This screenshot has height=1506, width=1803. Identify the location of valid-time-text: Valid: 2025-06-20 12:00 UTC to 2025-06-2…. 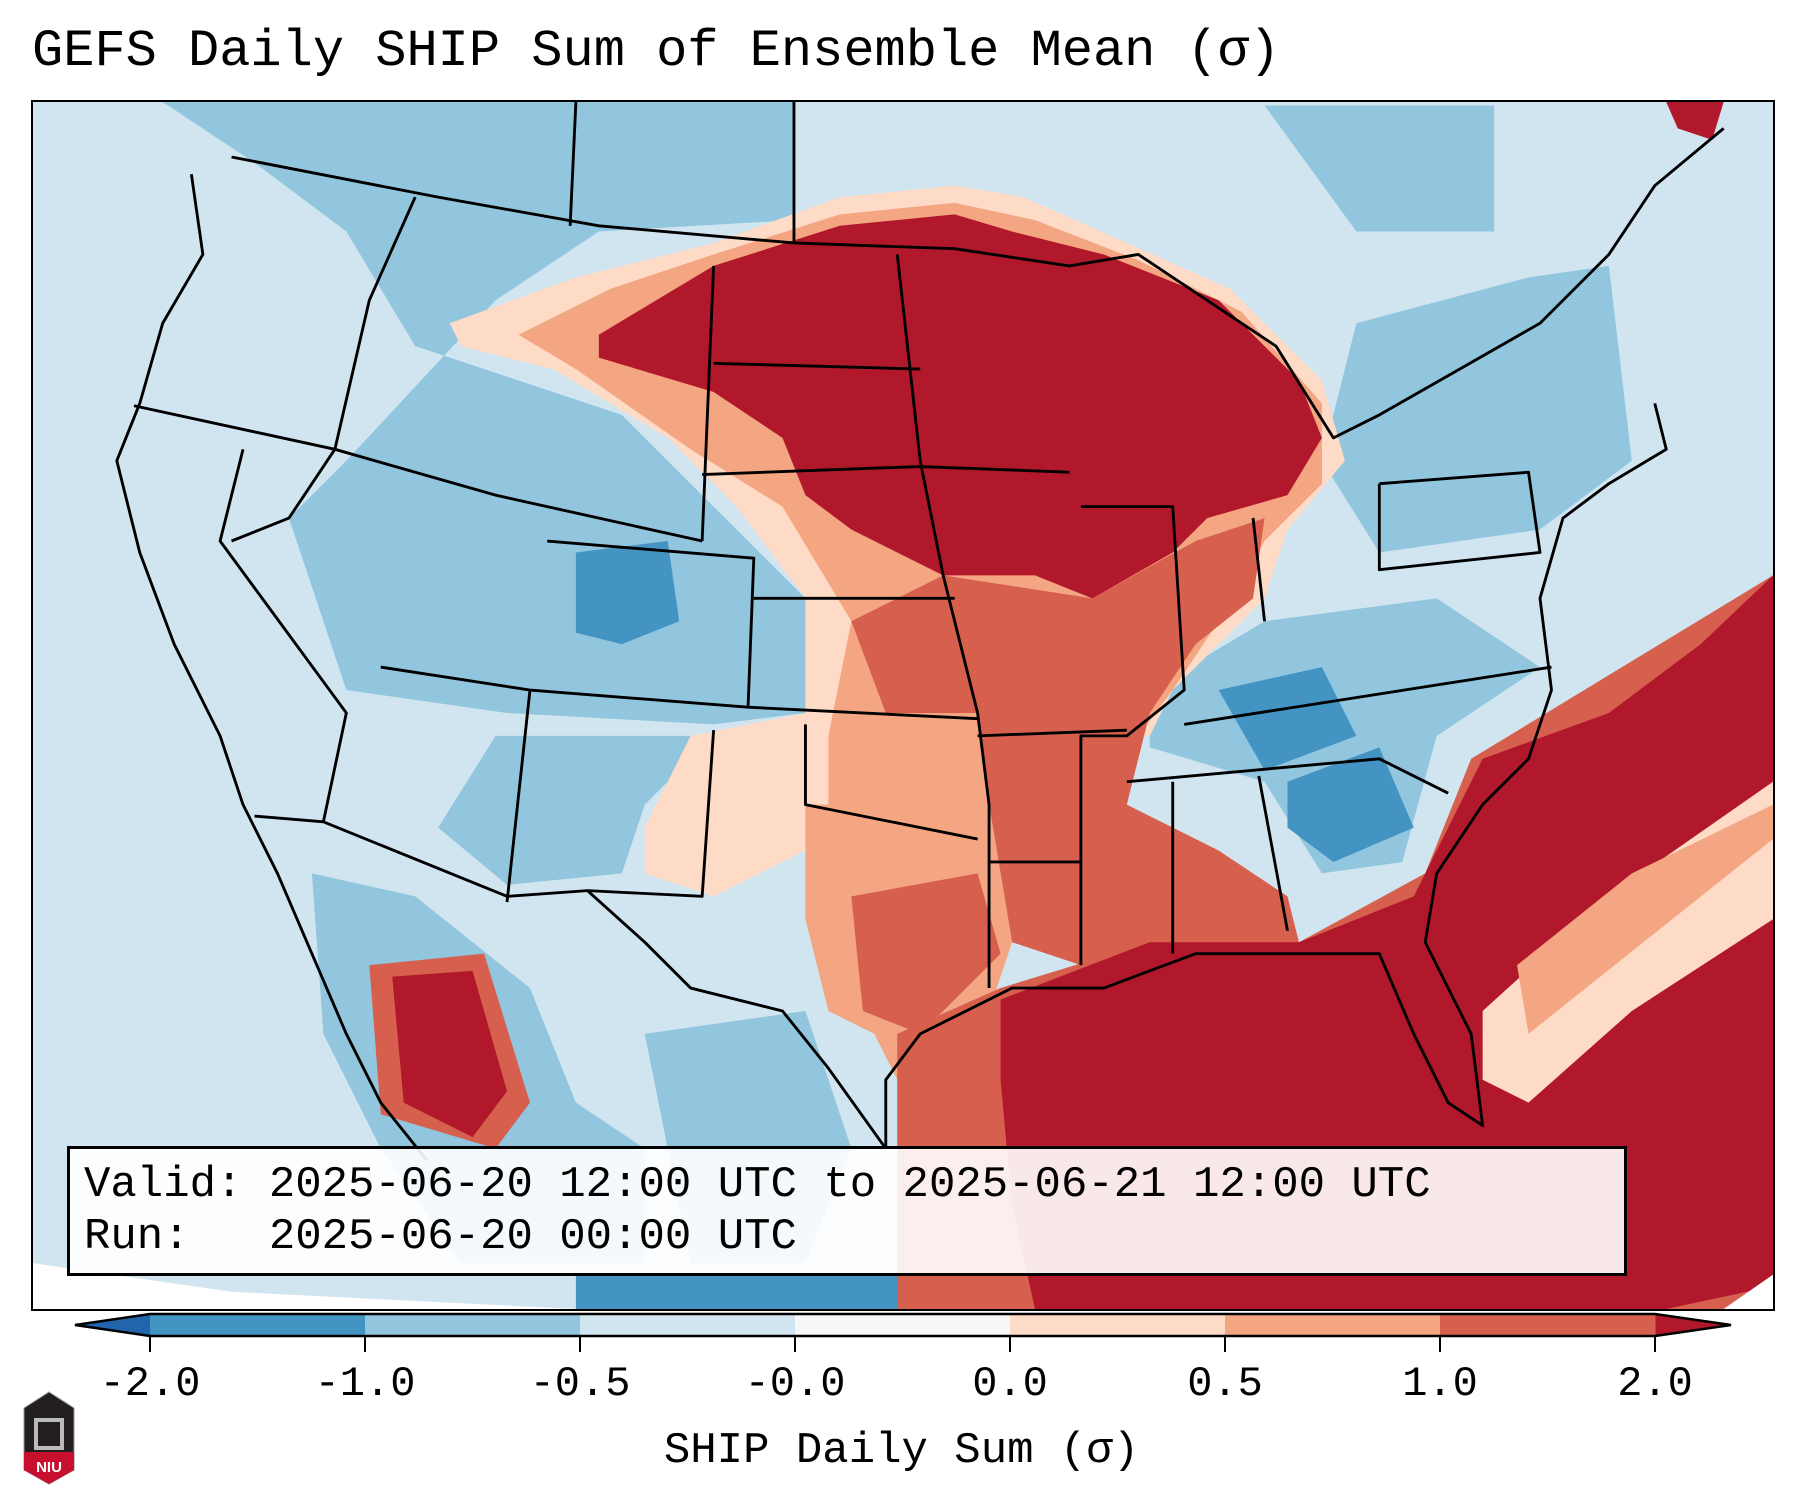
(757, 1185).